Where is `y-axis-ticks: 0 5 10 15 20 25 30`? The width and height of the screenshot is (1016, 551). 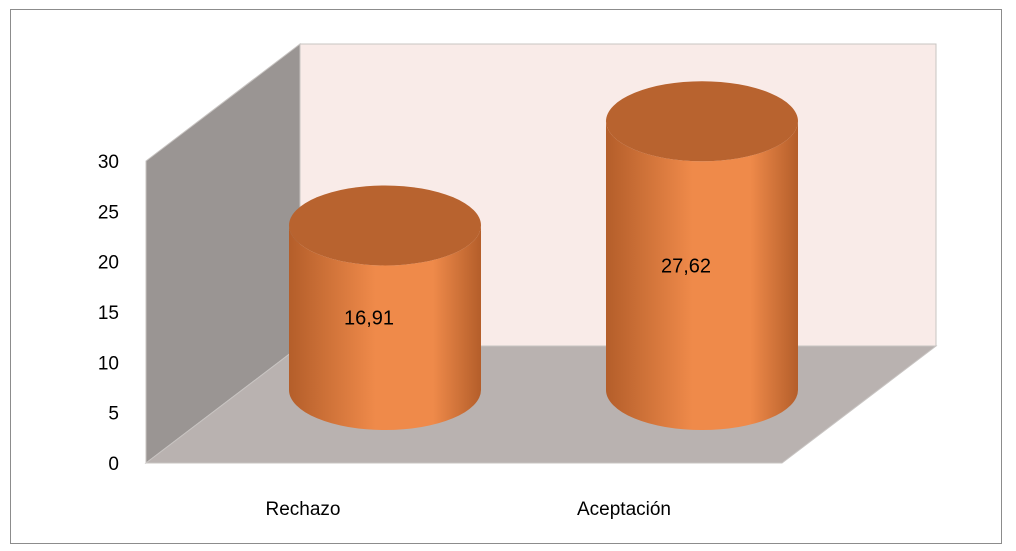
y-axis-ticks: 0 5 10 15 20 25 30 is located at coordinates (108, 313).